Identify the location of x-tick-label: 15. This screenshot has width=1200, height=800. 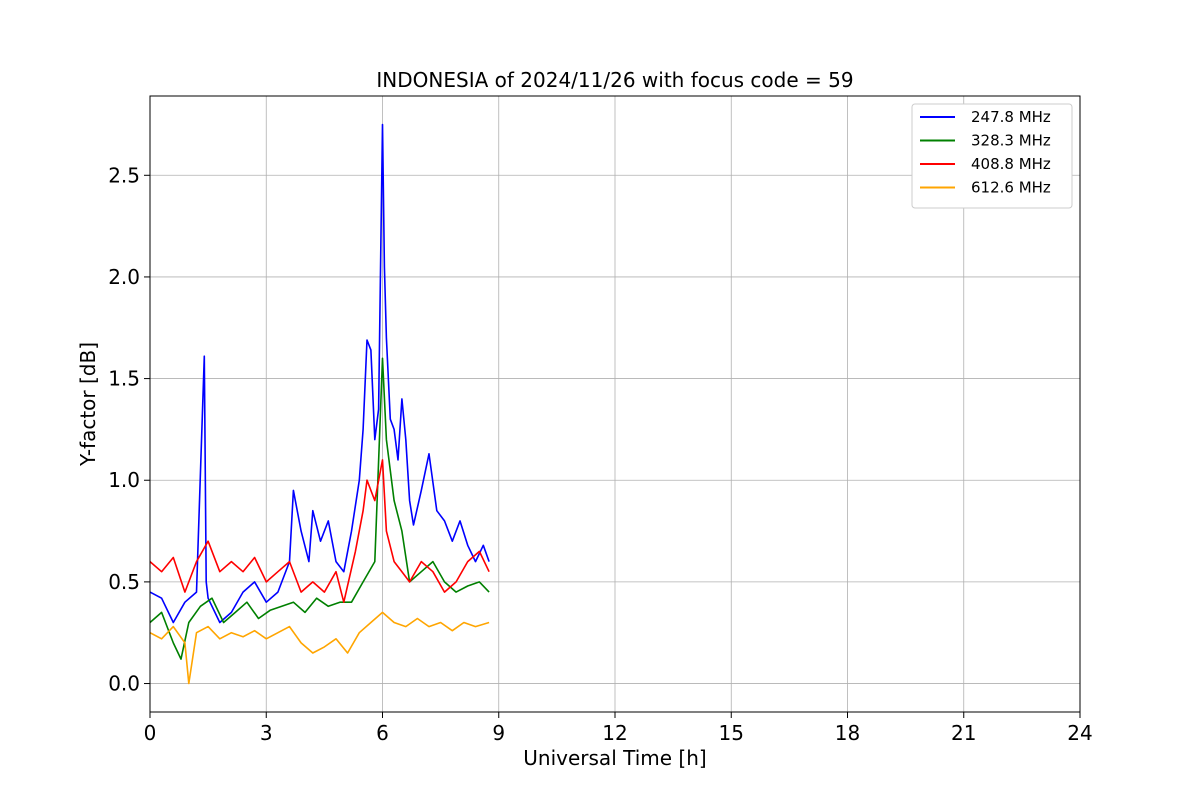
(731, 733).